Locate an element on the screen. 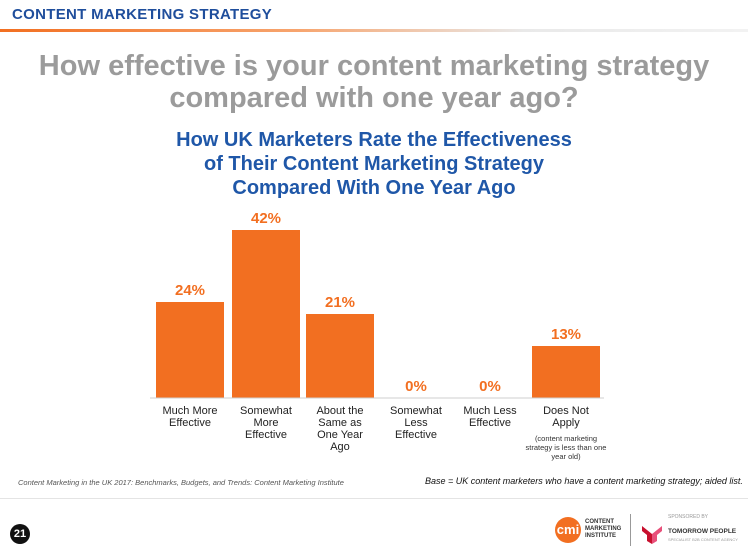 The image size is (748, 559). x-tick-label: Does Not Apply is located at coordinates (566, 417).